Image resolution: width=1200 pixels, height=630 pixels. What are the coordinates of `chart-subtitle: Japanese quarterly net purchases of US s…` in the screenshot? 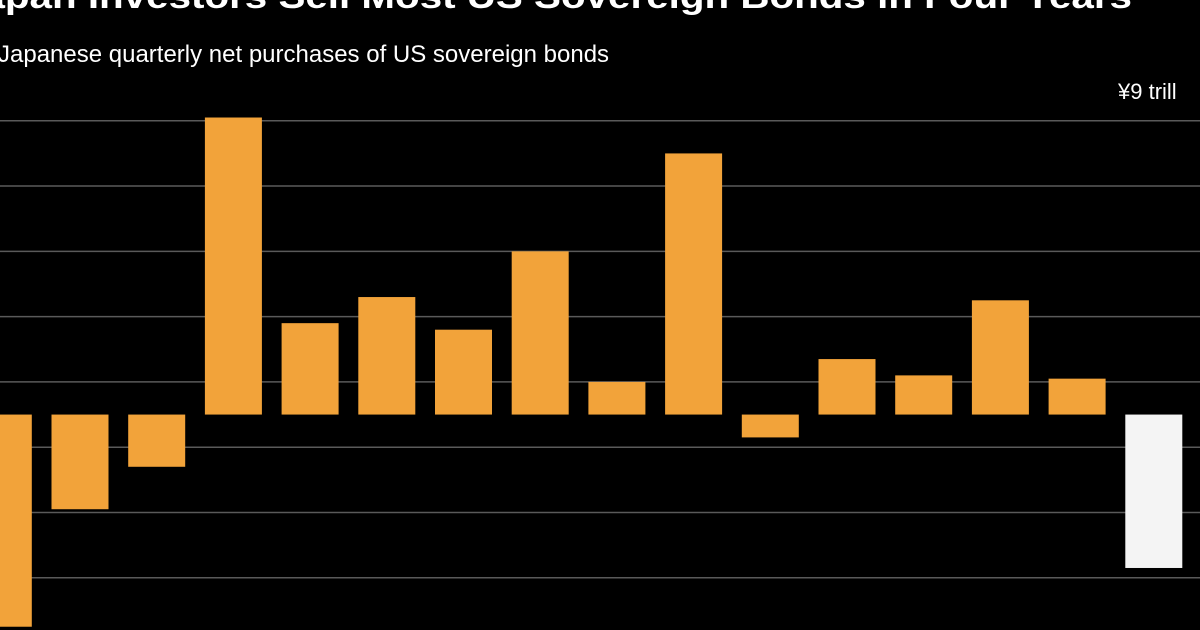 It's located at (304, 54).